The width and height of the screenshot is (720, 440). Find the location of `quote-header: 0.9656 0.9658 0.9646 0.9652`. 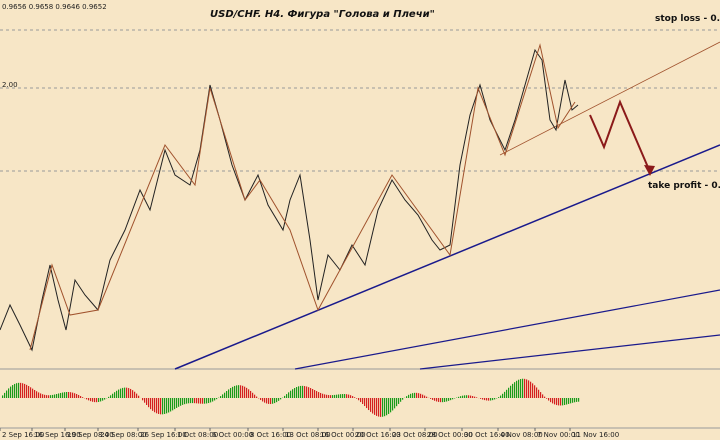

quote-header: 0.9656 0.9658 0.9646 0.9652 is located at coordinates (54, 7).